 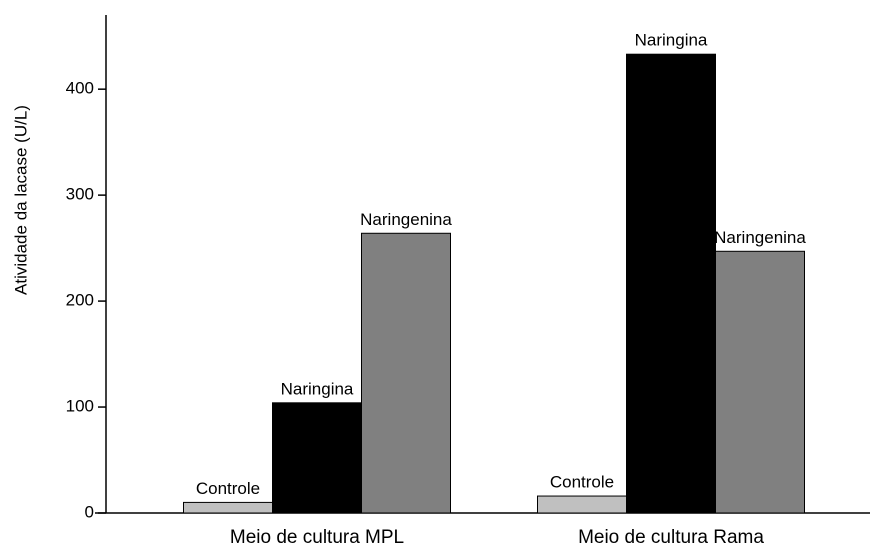 What do you see at coordinates (80, 406) in the screenshot?
I see `y-tick-label: 100` at bounding box center [80, 406].